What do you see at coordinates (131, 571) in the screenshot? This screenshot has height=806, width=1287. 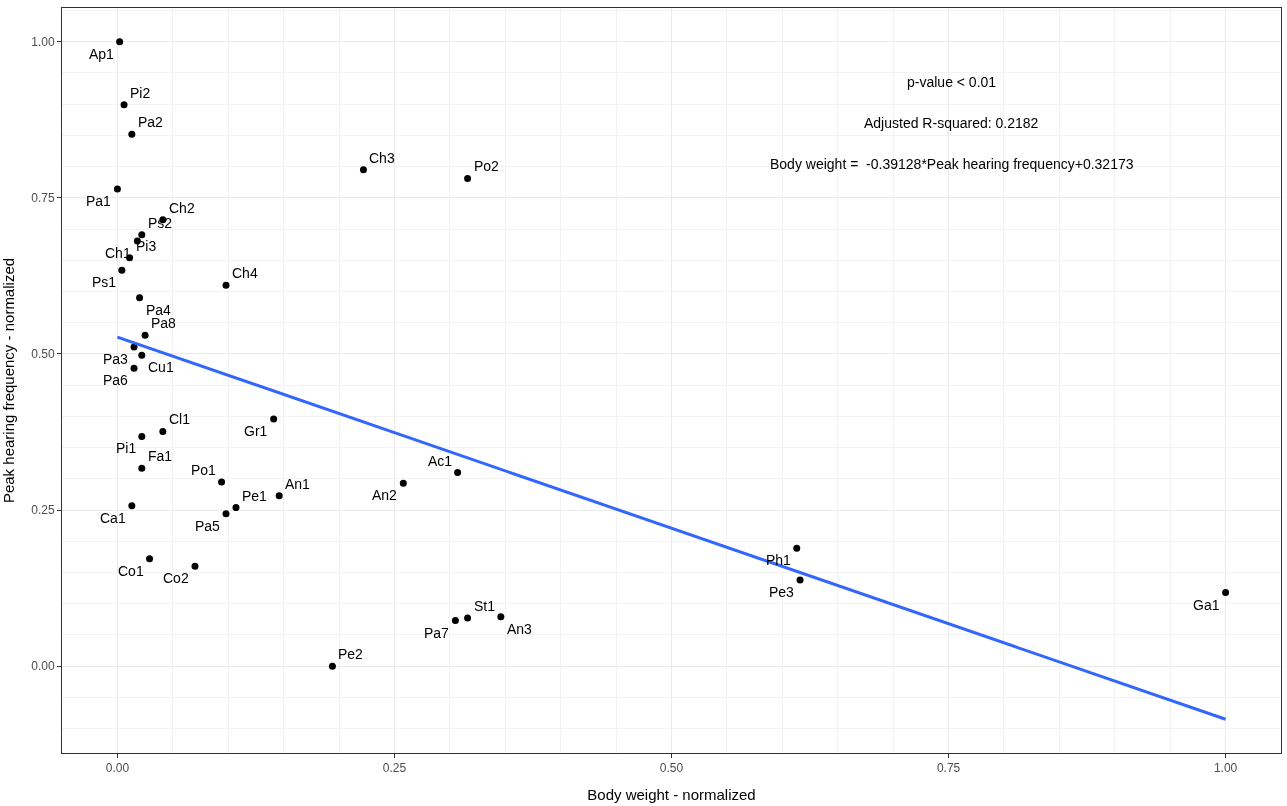 I see `annotation: Co1` at bounding box center [131, 571].